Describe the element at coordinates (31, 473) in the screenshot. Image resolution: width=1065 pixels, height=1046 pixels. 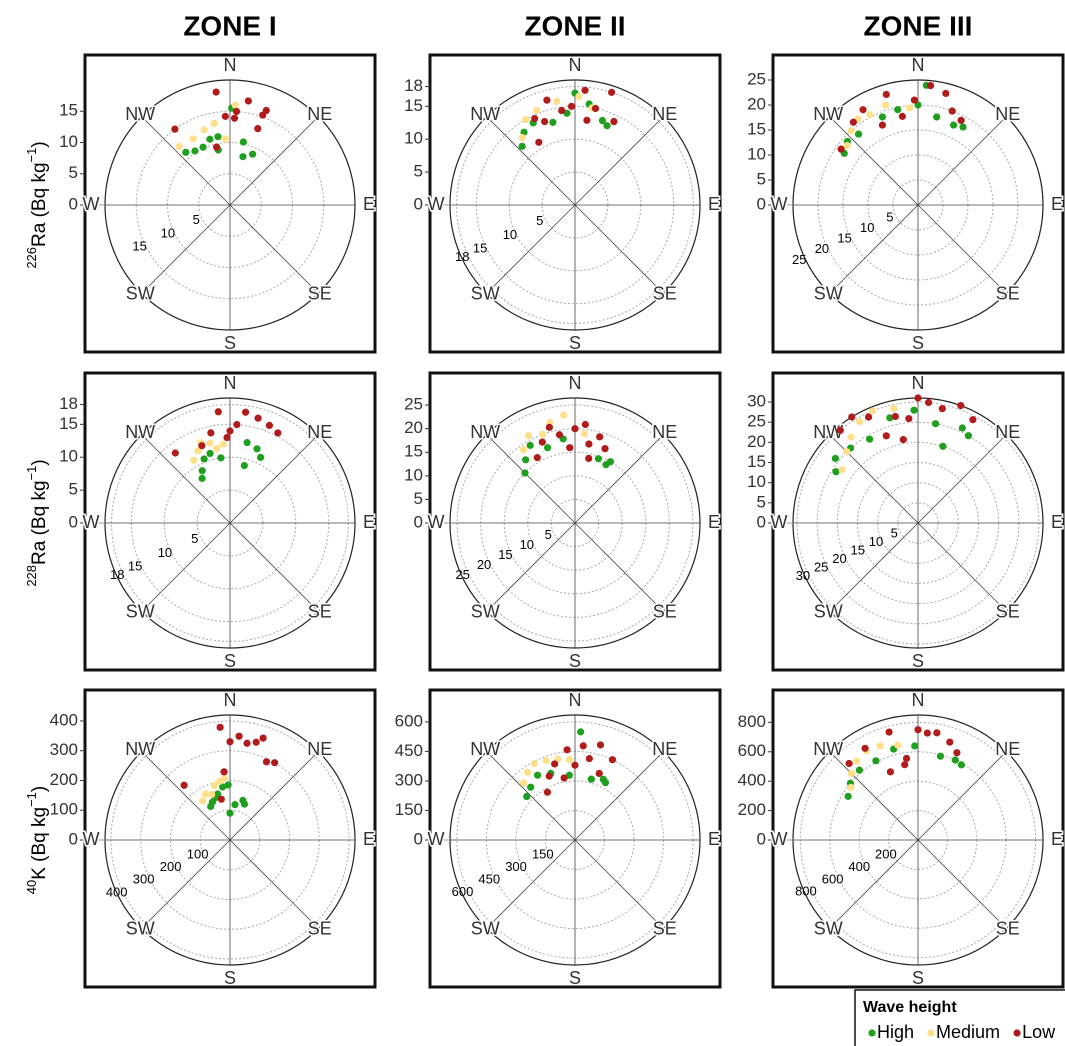
I see `row-label-part: −1` at that location.